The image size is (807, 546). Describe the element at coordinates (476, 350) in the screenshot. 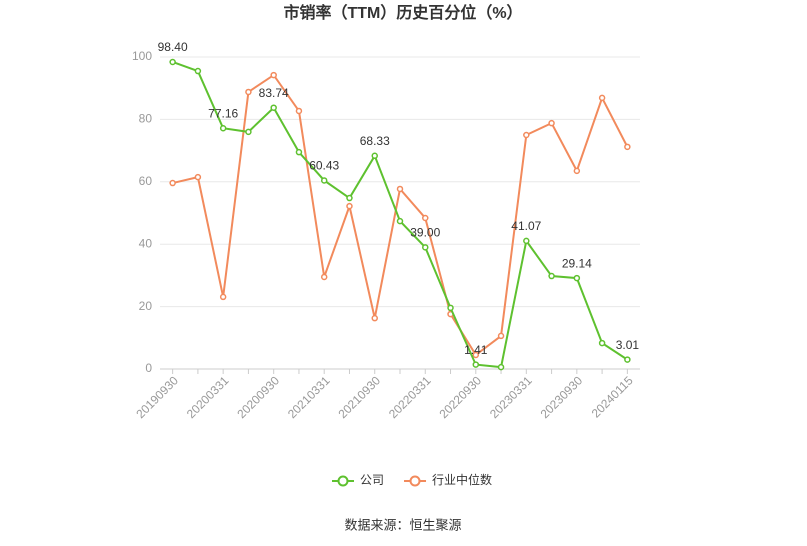

I see `data-label: 1.41` at that location.